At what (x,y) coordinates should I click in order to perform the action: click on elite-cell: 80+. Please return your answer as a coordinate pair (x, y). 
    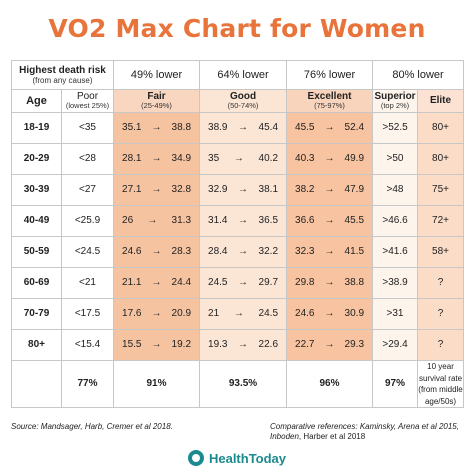
    Looking at the image, I should click on (441, 159).